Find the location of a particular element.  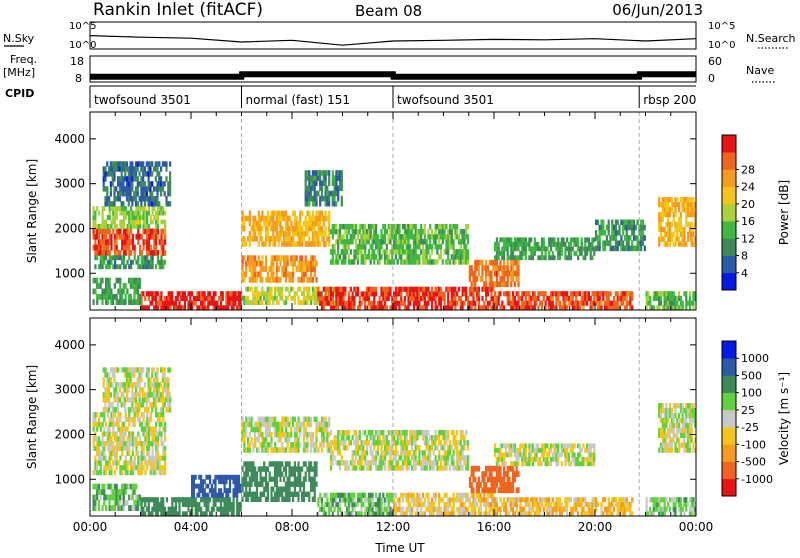

nsky-trace is located at coordinates (393, 41).